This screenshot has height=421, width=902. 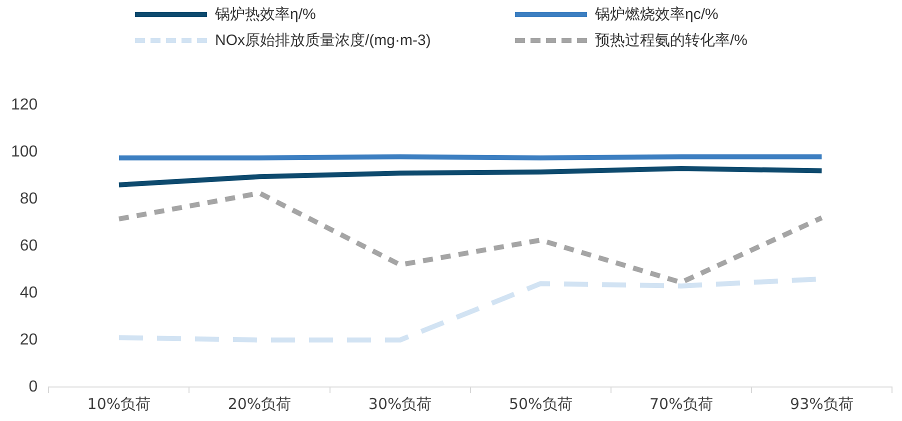 What do you see at coordinates (24, 151) in the screenshot?
I see `y-tick-label: 100` at bounding box center [24, 151].